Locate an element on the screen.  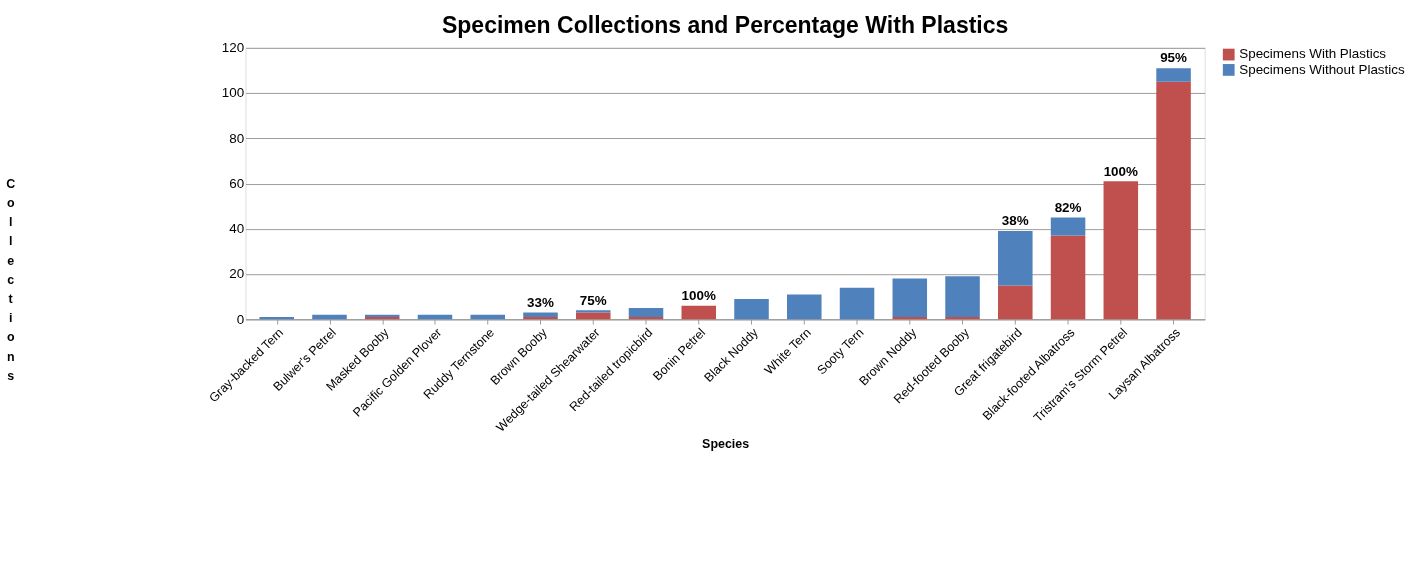
annotation: 95% is located at coordinates (1174, 58).